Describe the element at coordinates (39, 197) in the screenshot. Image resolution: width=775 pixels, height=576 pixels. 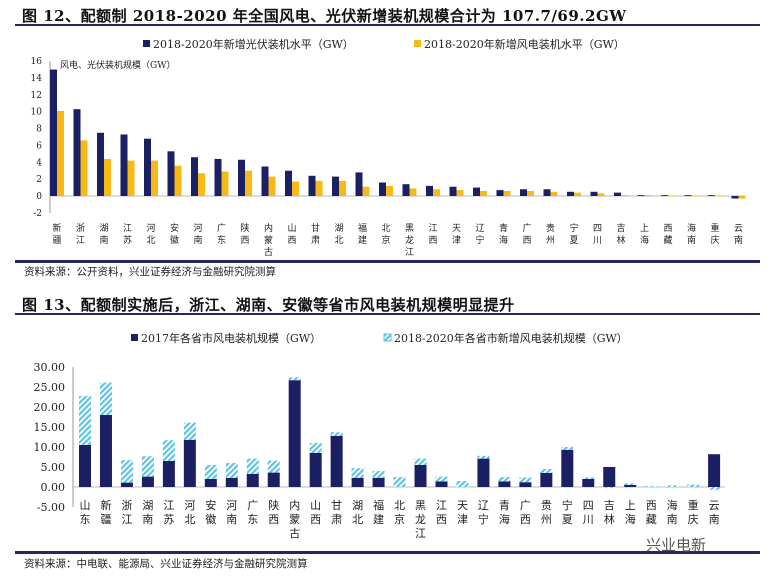
I see `y-tick-label: 0` at that location.